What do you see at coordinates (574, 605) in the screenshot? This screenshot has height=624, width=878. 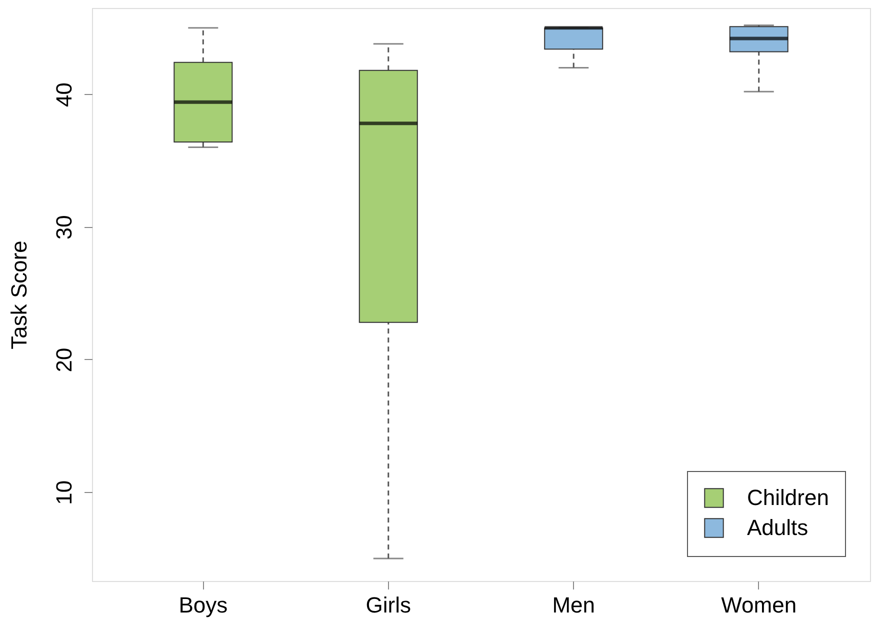 I see `x-tick-label: Men` at bounding box center [574, 605].